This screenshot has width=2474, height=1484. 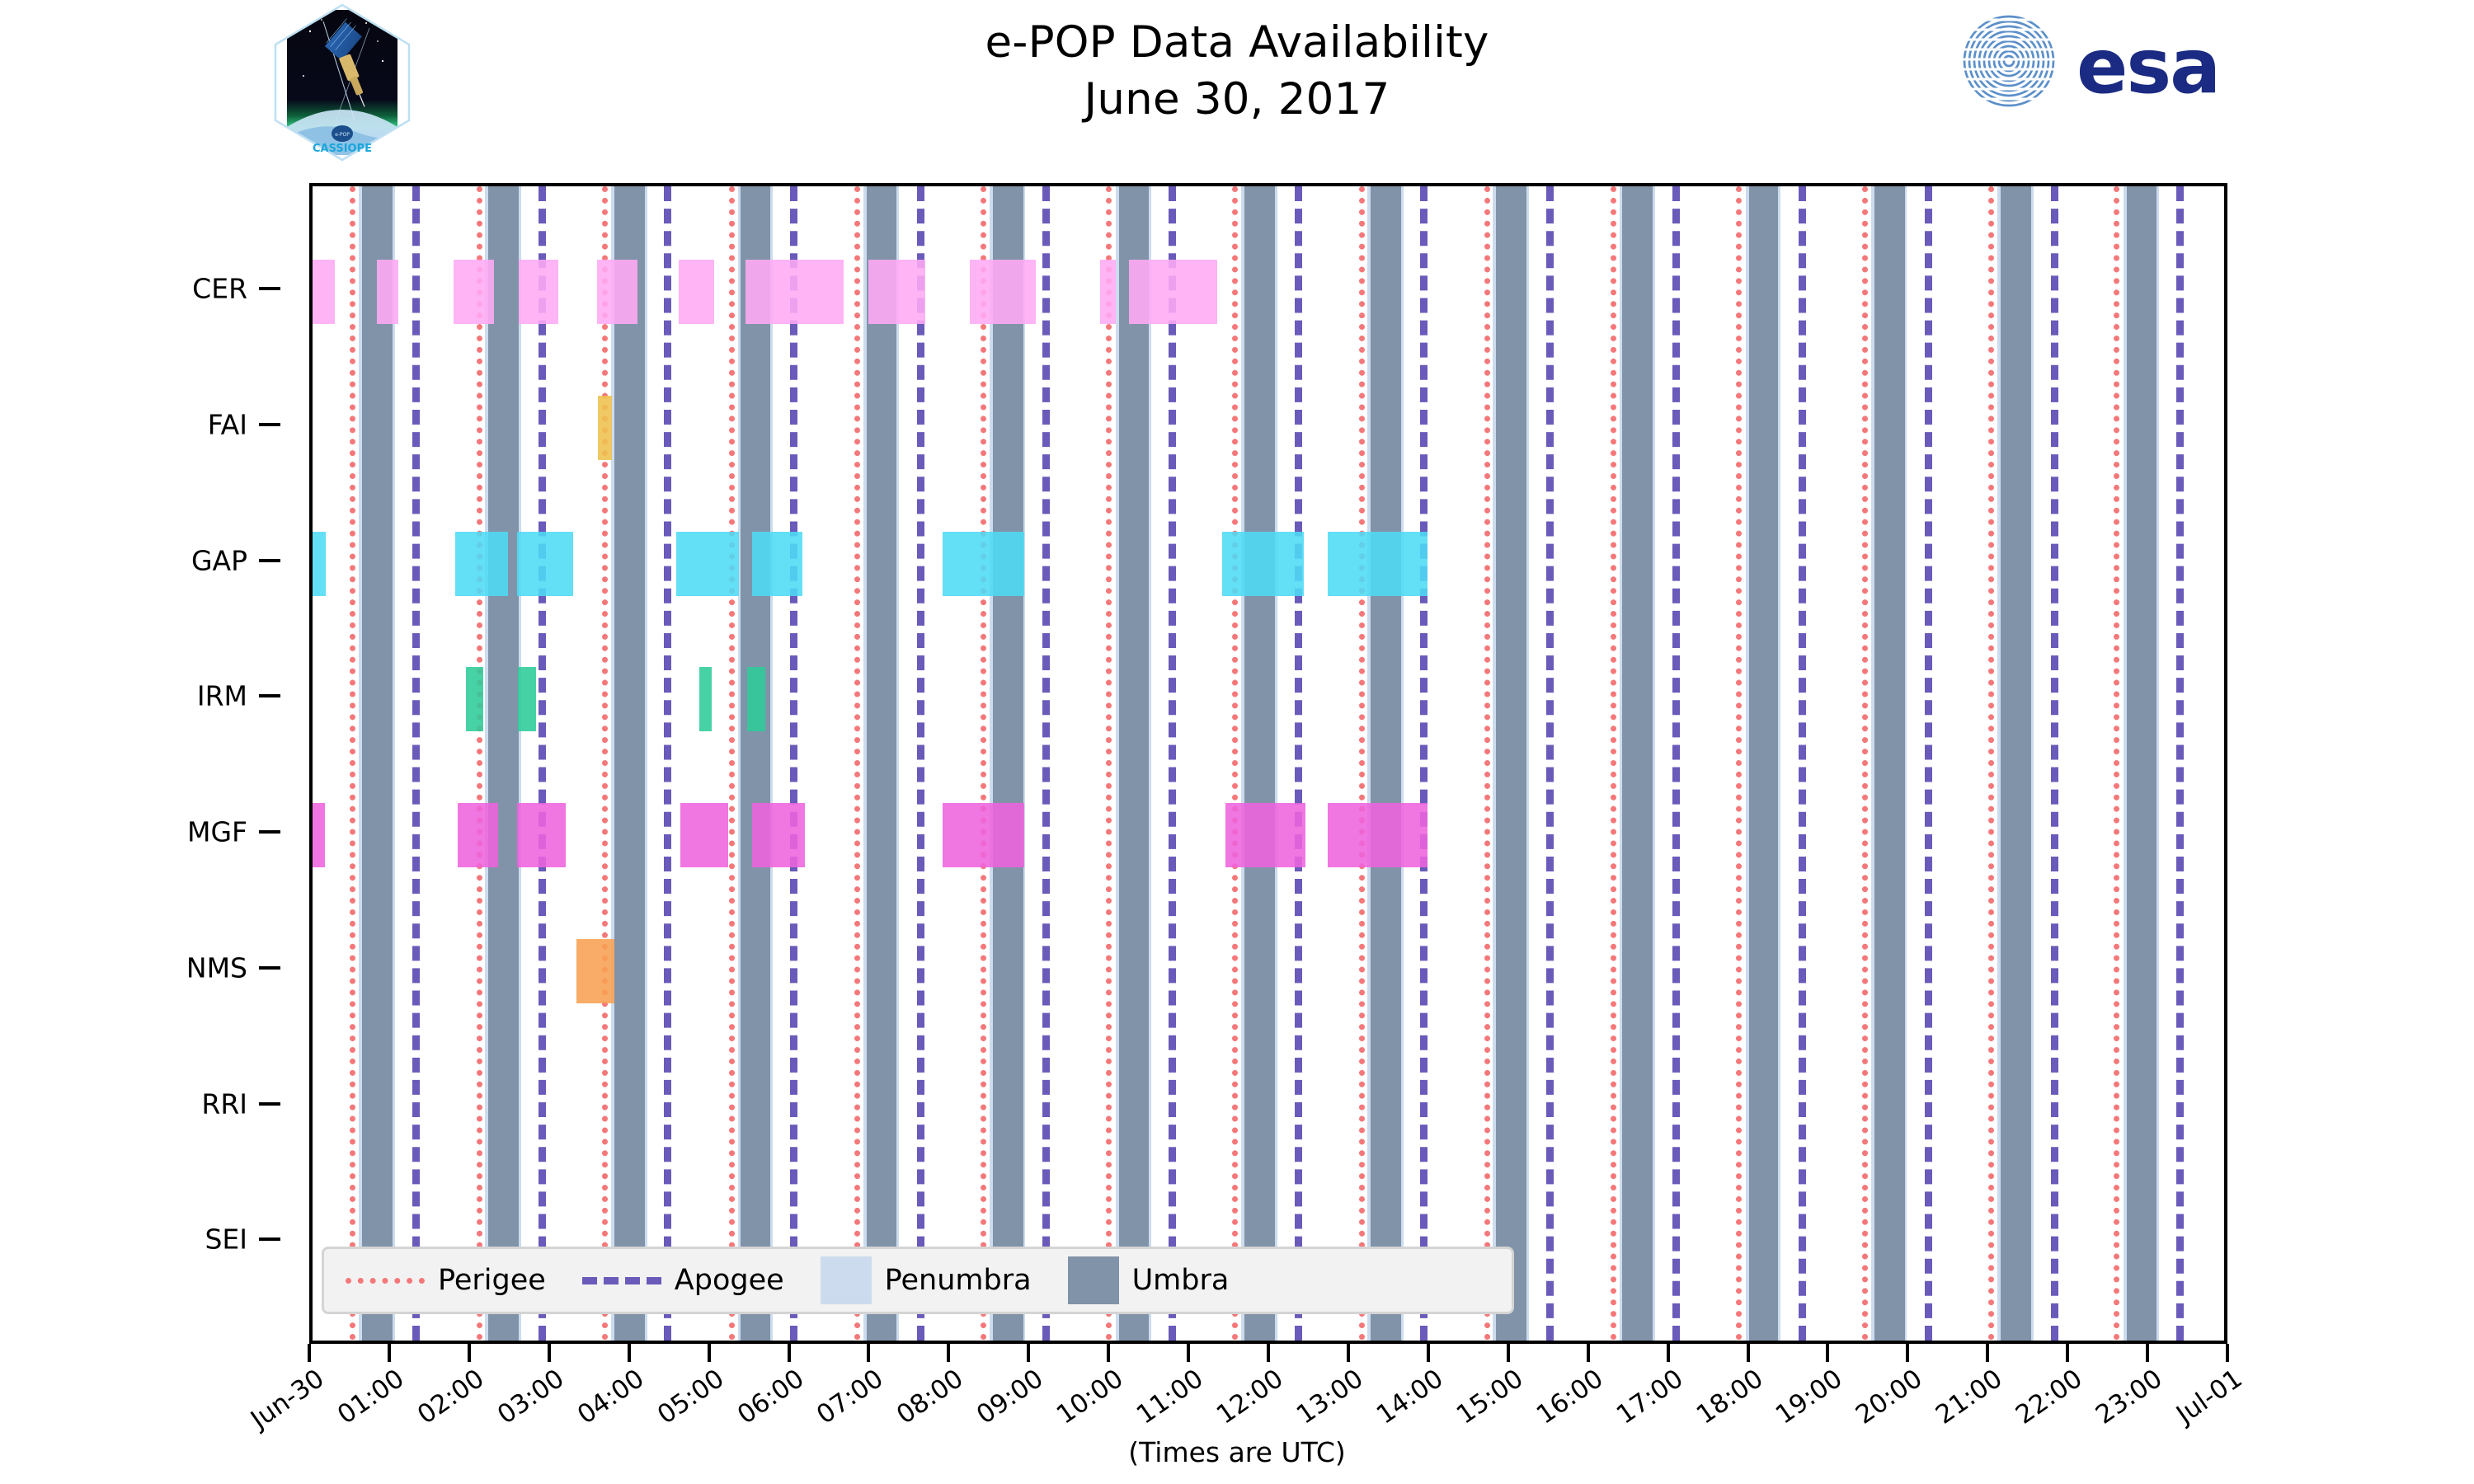 I want to click on x-tick-label: 22:00, so click(x=2049, y=1397).